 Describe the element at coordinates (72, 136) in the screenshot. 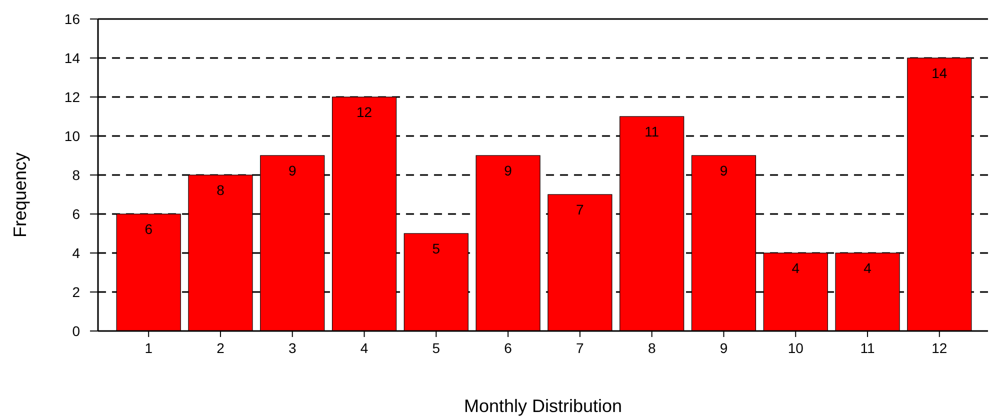

I see `y-tick-label: 10` at that location.